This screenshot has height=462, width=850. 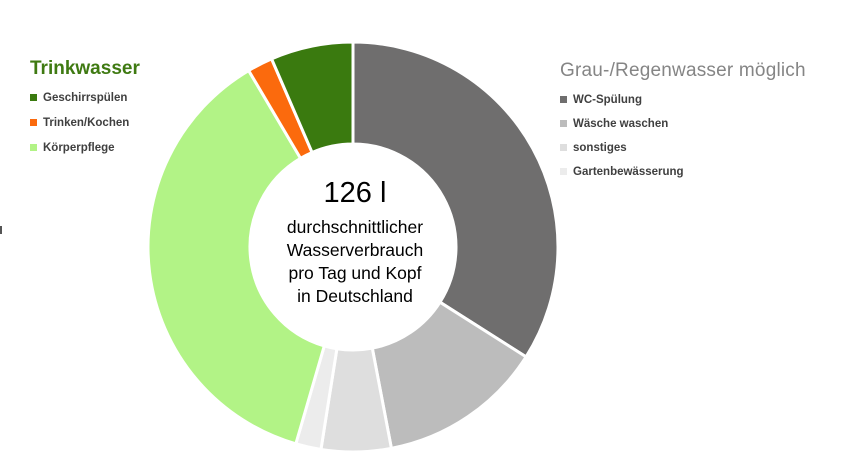 I want to click on legend-label: Körperpflege, so click(x=79, y=147).